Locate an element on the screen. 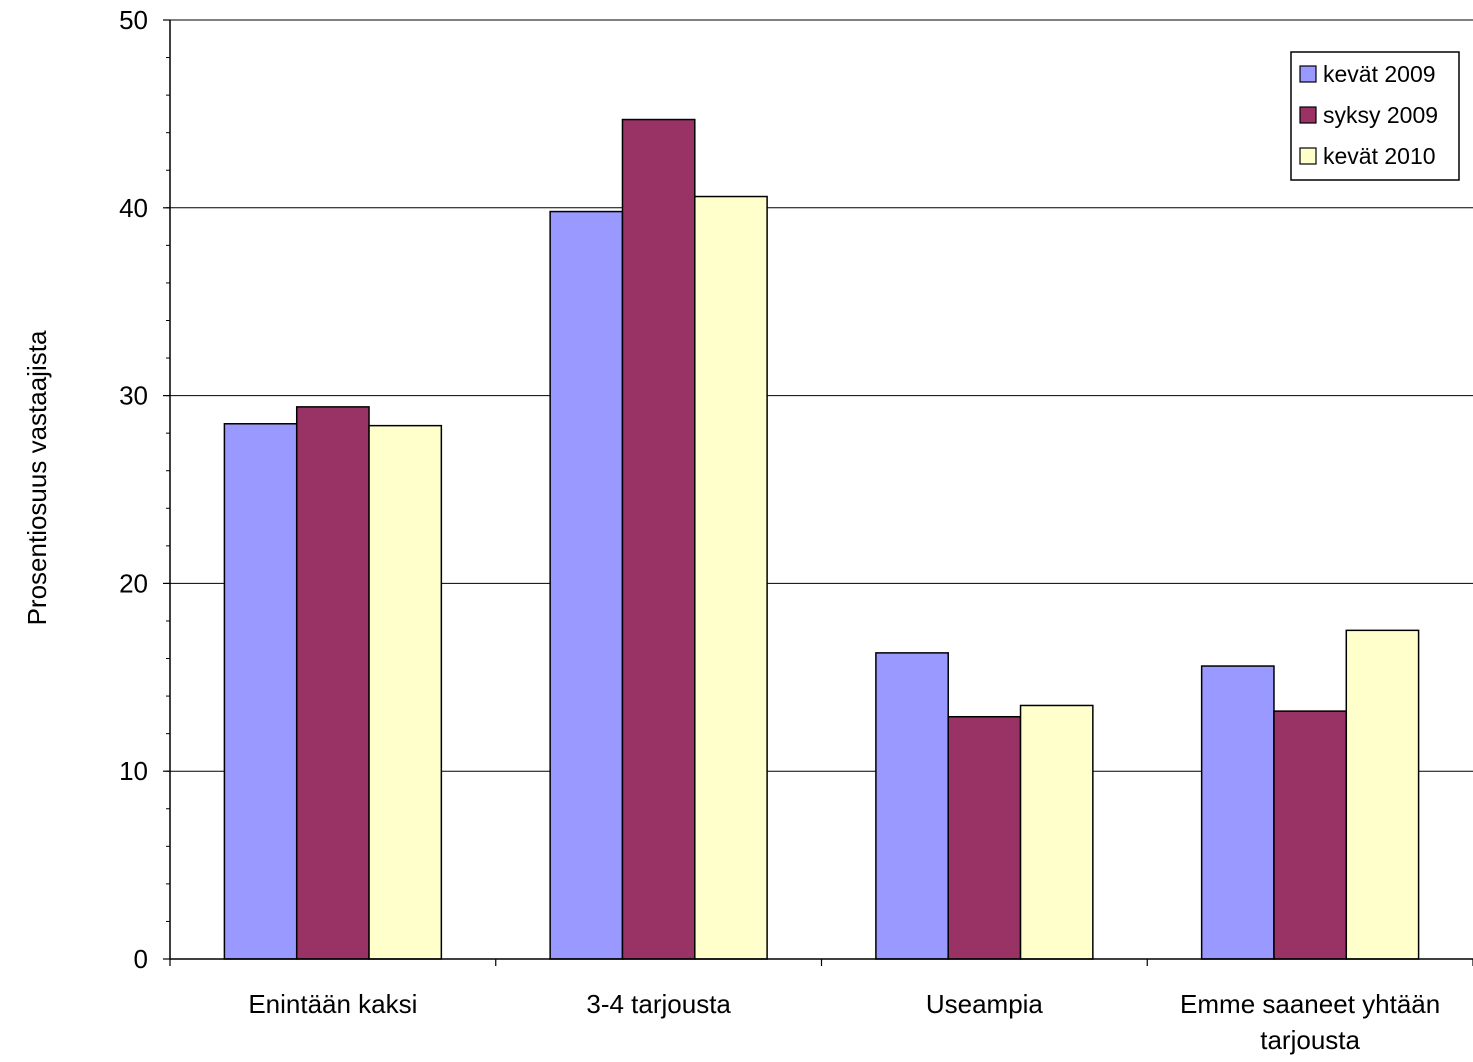  y-tick-label: 50 is located at coordinates (133, 20).